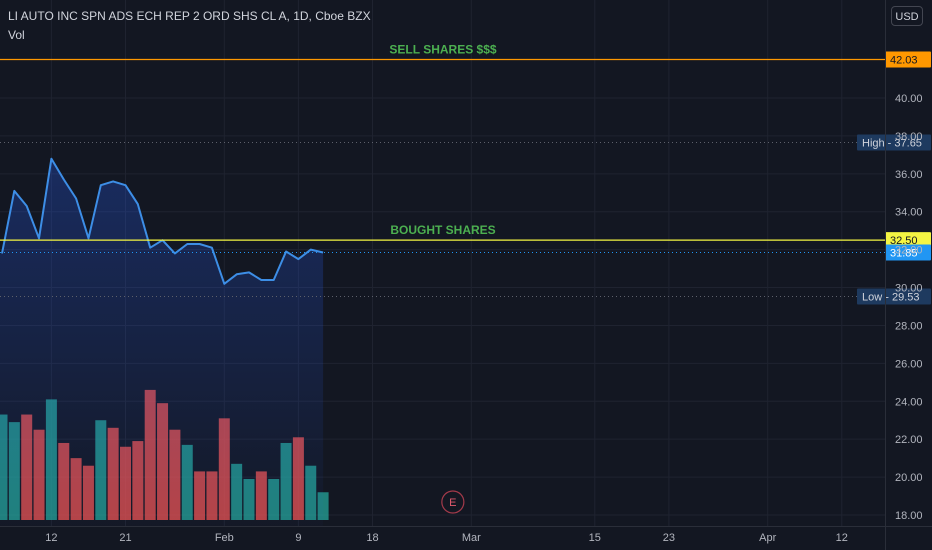  Describe the element at coordinates (16, 35) in the screenshot. I see `volume-indicator-label: Vol` at that location.